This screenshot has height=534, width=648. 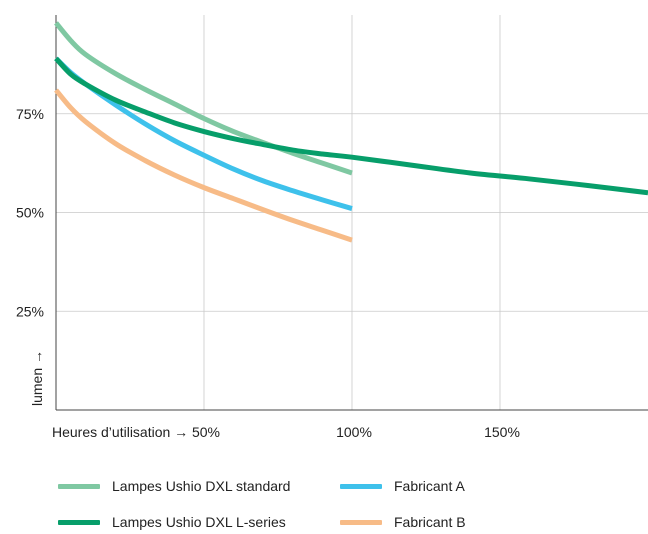 I want to click on y-tick-label: 75%, so click(x=30, y=114).